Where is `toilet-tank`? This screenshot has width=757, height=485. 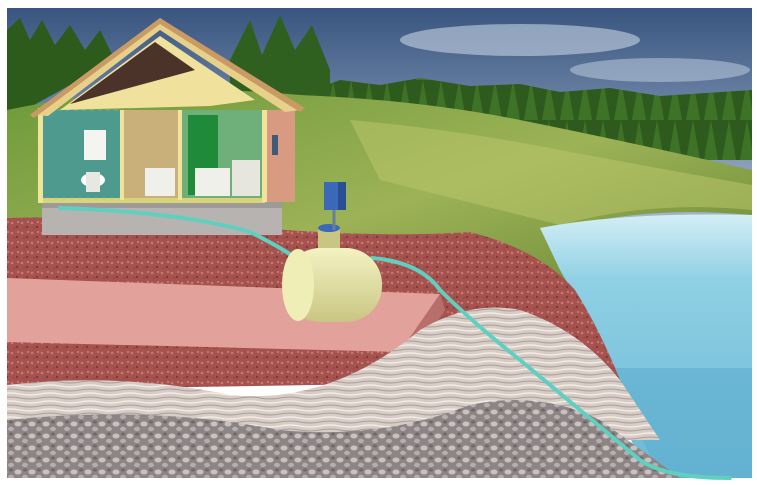
toilet-tank is located at coordinates (95, 145).